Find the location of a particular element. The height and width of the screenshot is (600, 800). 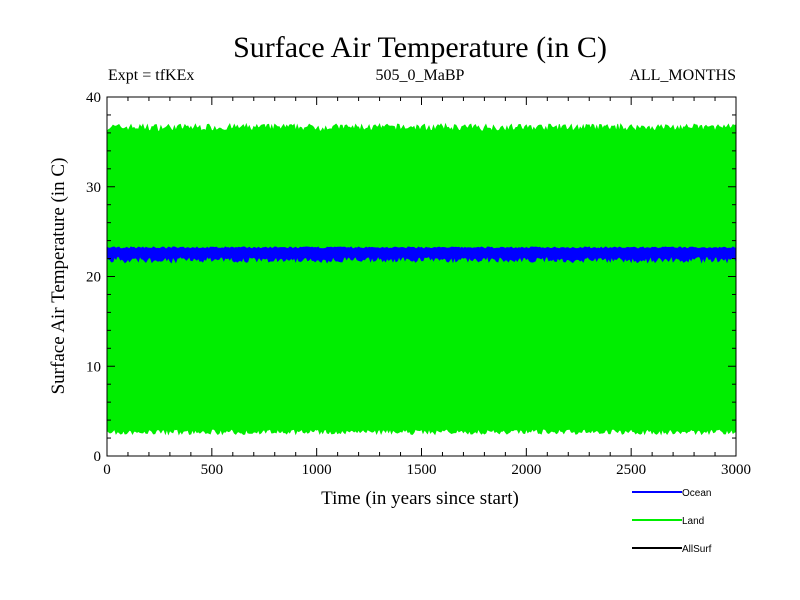

months-label: ALL_MONTHS is located at coordinates (682, 75).